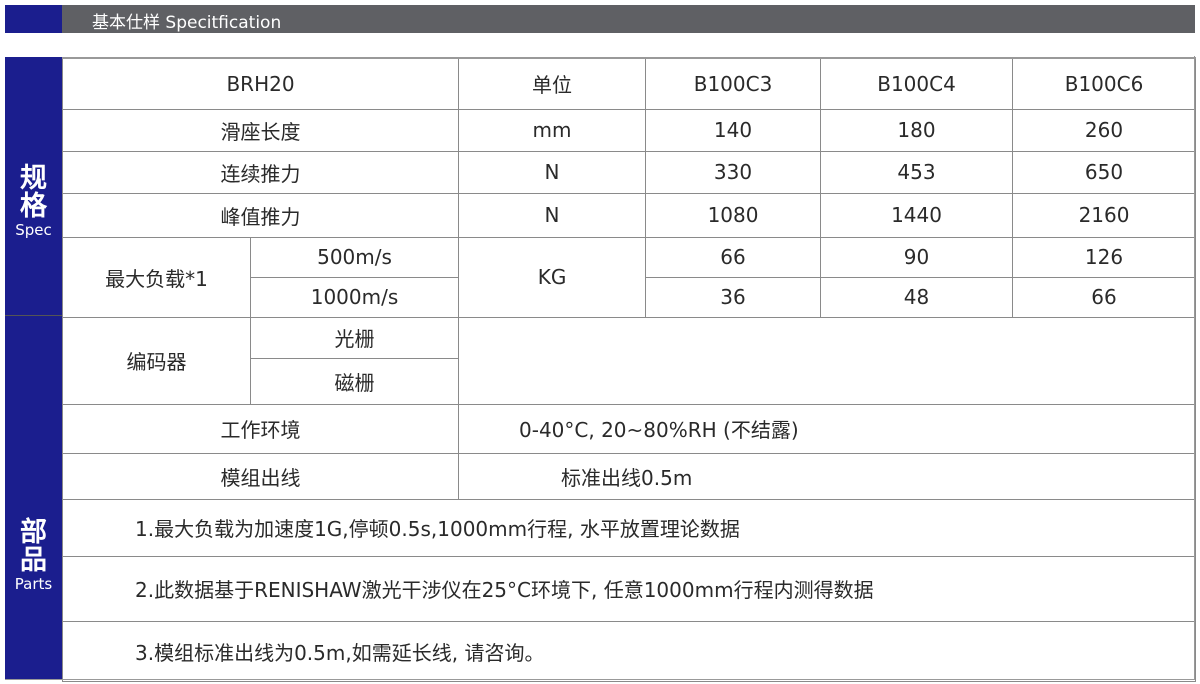 The height and width of the screenshot is (684, 1200). What do you see at coordinates (1104, 257) in the screenshot?
I see `value-cell: 126` at bounding box center [1104, 257].